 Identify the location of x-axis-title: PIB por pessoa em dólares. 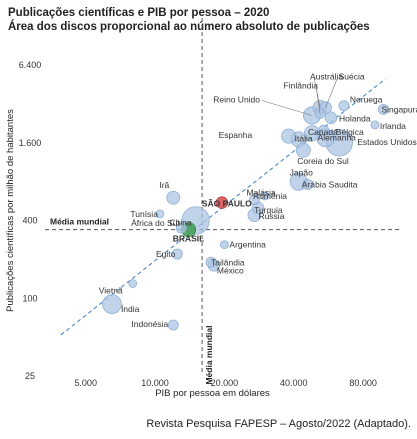
(212, 393).